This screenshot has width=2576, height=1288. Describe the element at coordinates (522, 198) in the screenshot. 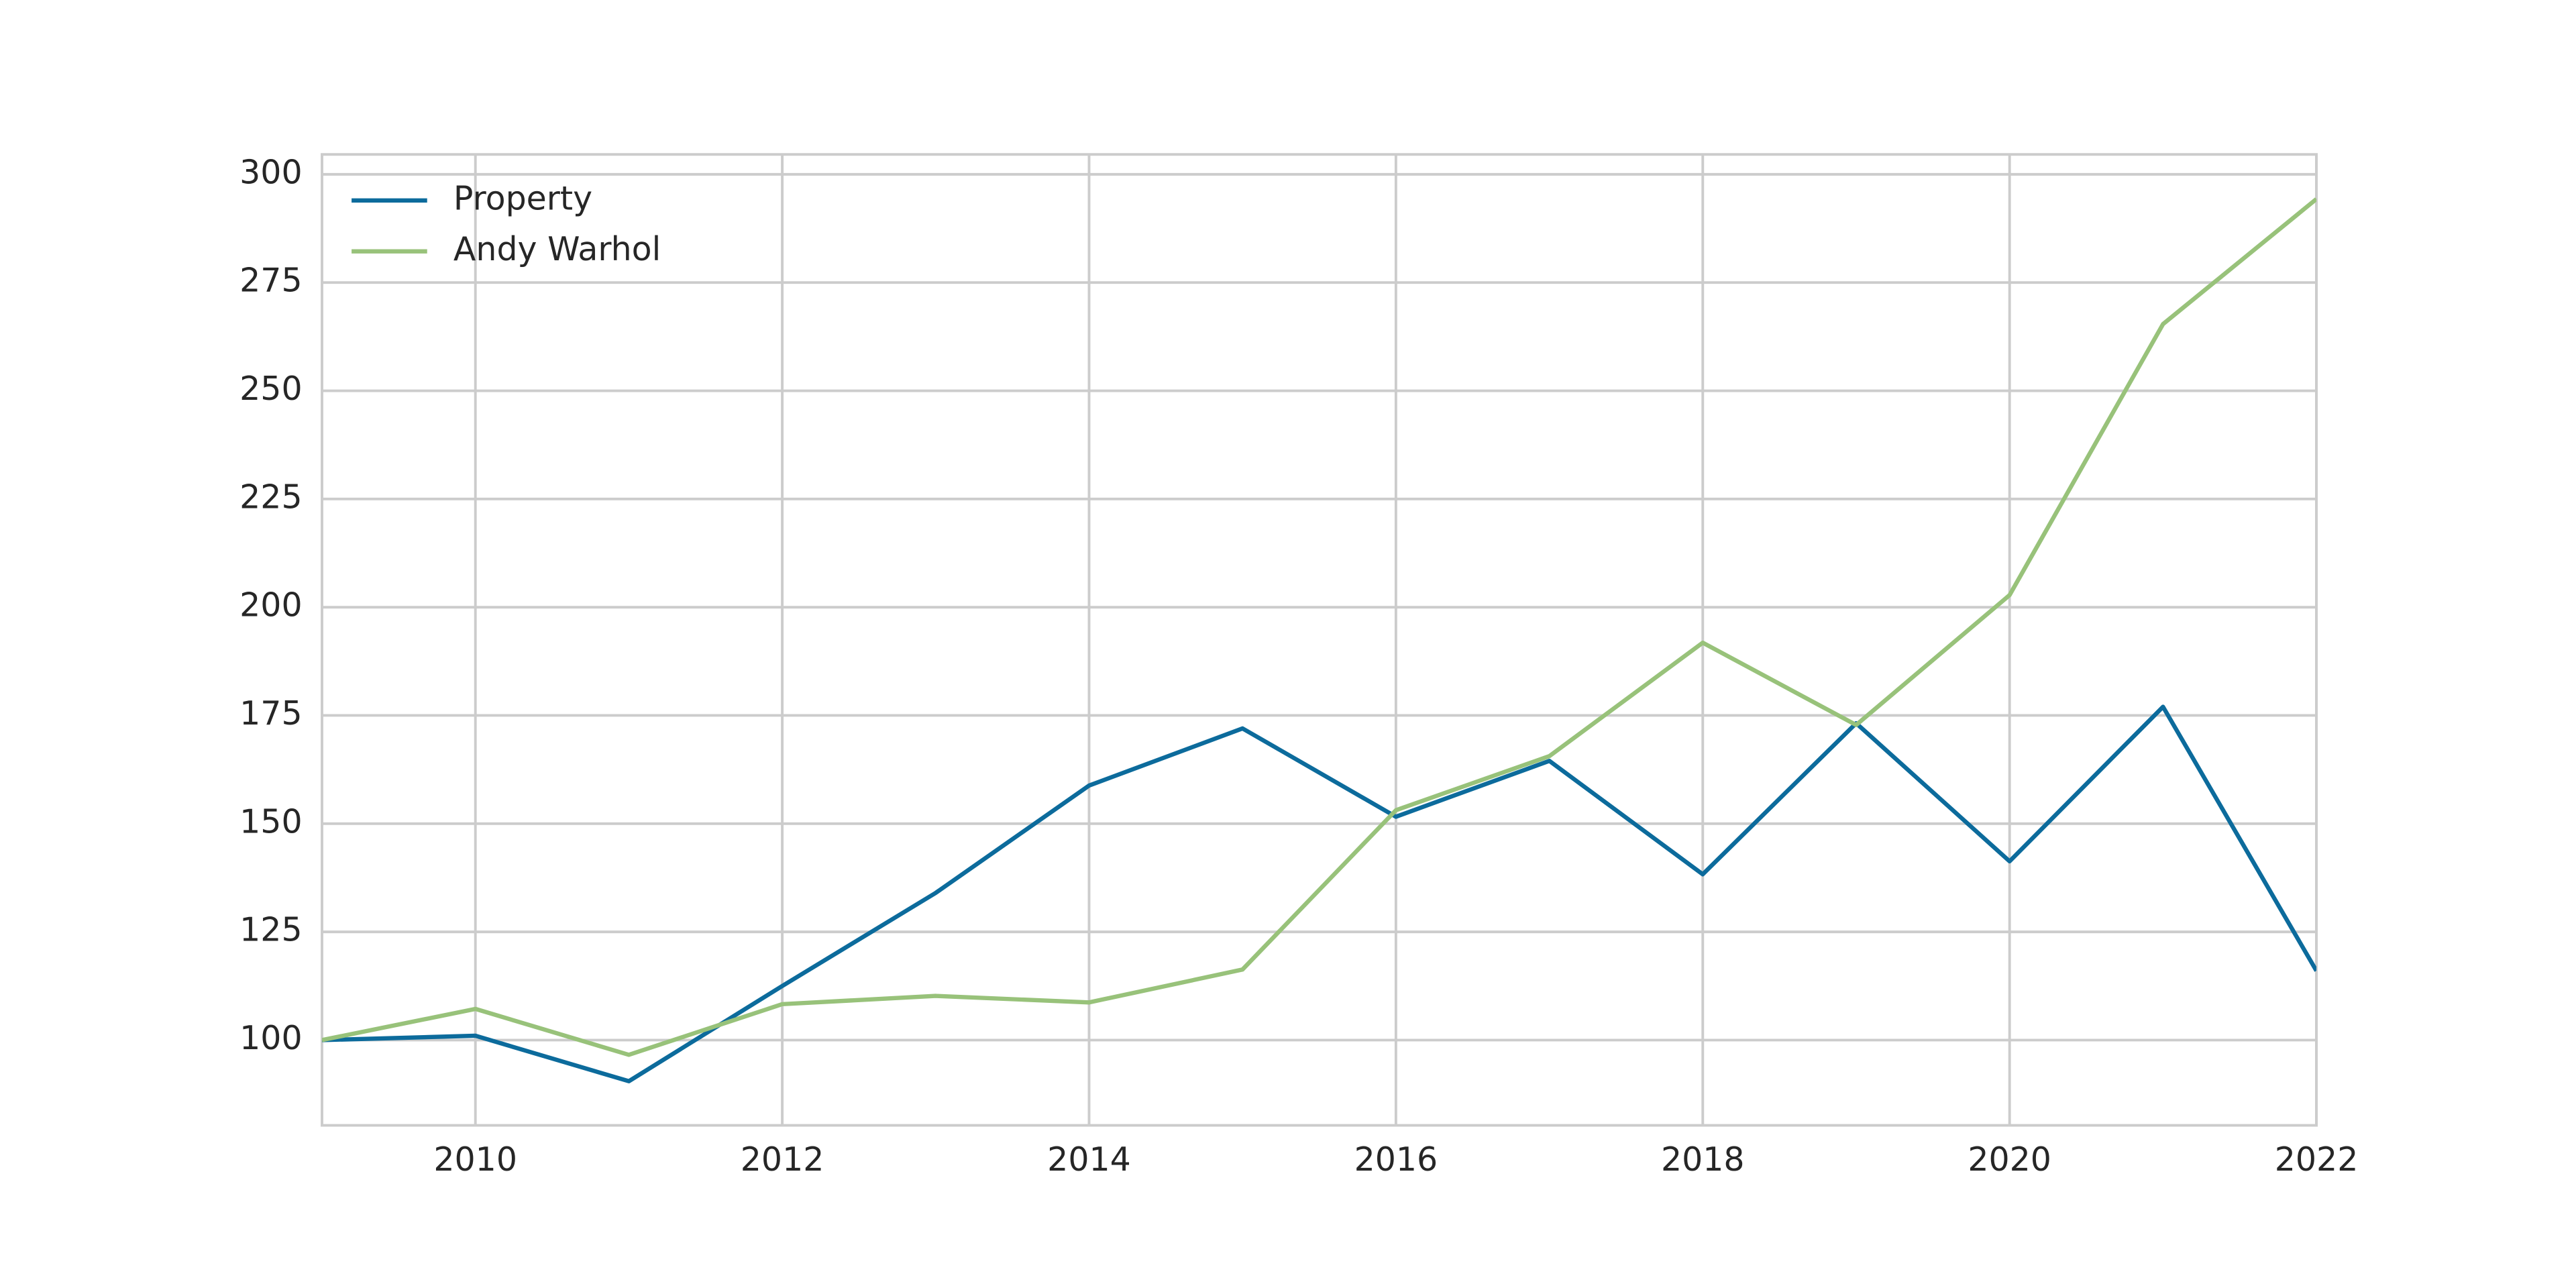

I see `legend-label: Property` at that location.